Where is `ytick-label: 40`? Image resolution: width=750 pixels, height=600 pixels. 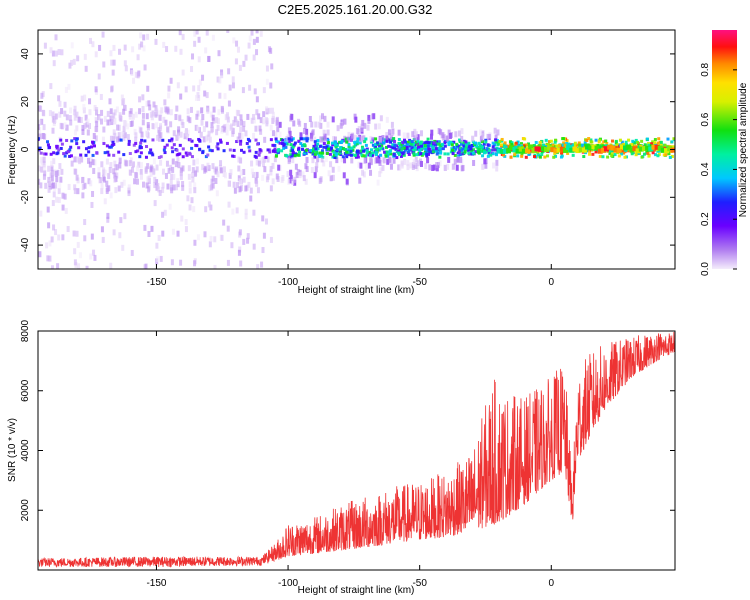
ytick-label: 40 is located at coordinates (25, 54).